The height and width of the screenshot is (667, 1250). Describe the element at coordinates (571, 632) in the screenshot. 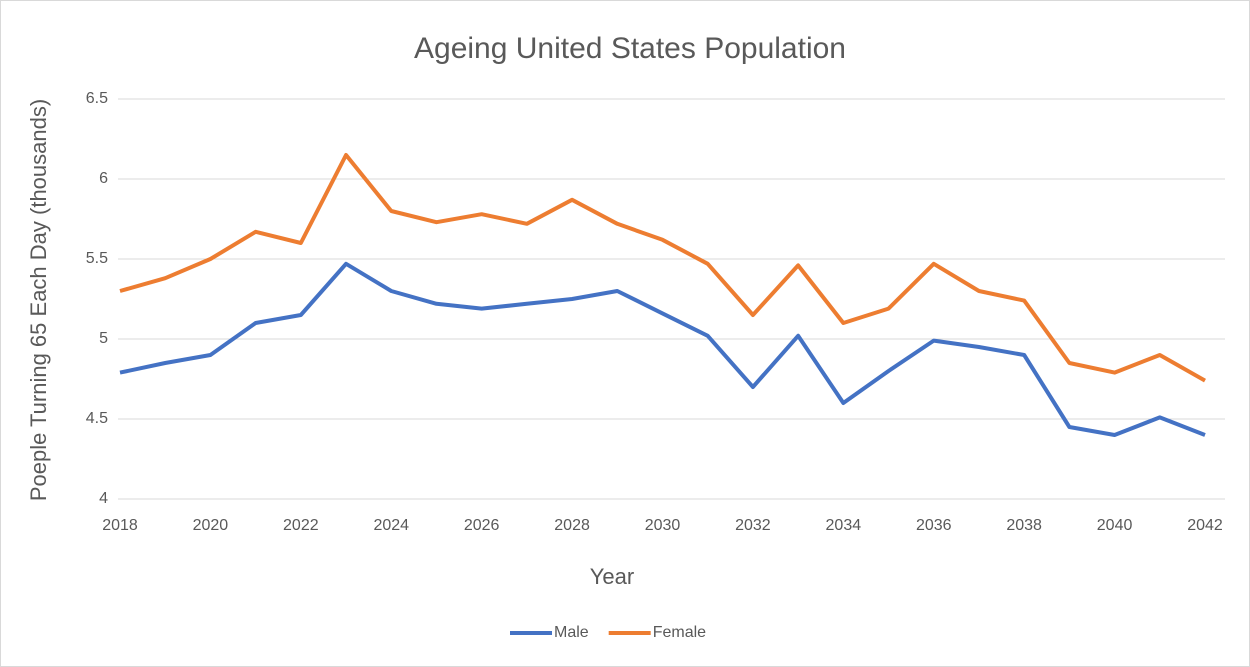

I see `legend-label: Male` at that location.